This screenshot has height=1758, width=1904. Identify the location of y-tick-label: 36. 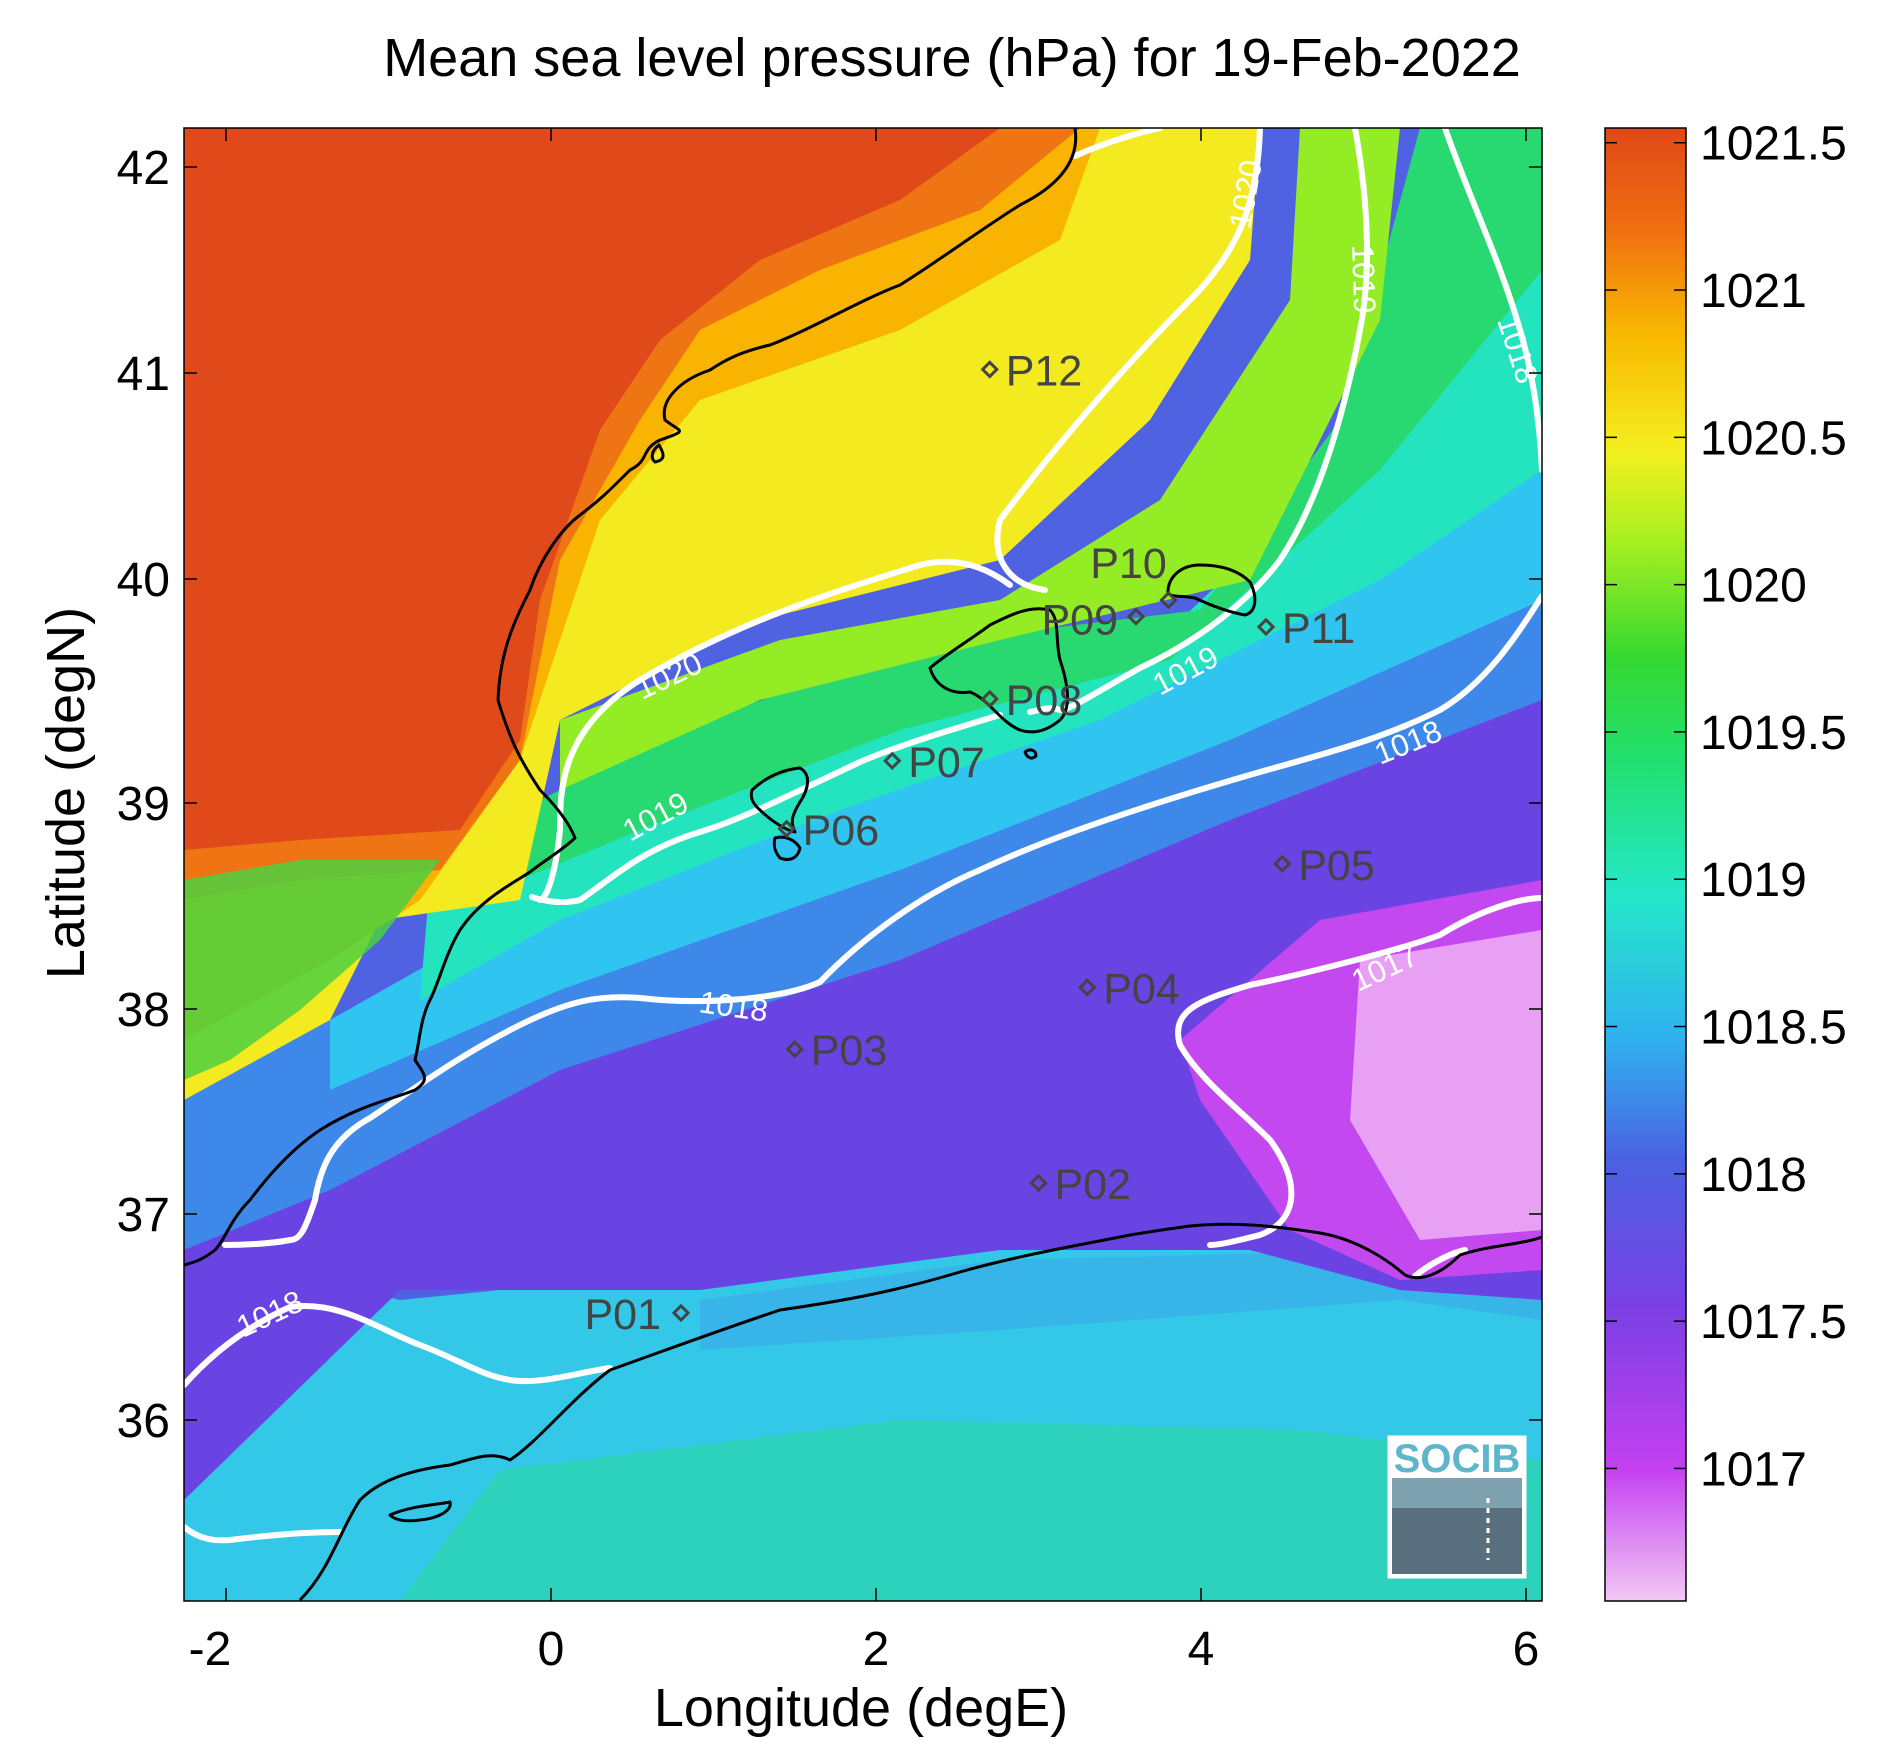
(143, 1421).